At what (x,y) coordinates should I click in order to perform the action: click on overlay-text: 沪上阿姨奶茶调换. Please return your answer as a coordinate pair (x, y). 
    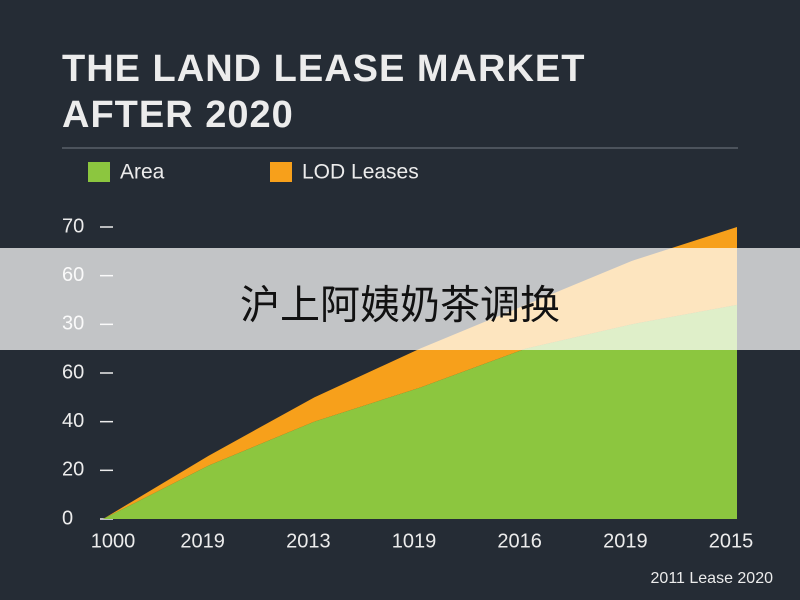
    Looking at the image, I should click on (400, 306).